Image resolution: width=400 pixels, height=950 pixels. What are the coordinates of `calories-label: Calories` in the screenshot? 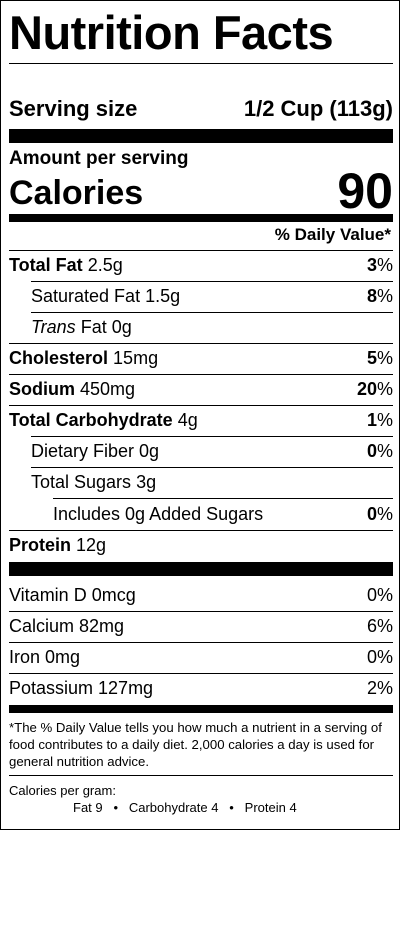 It's located at (76, 193).